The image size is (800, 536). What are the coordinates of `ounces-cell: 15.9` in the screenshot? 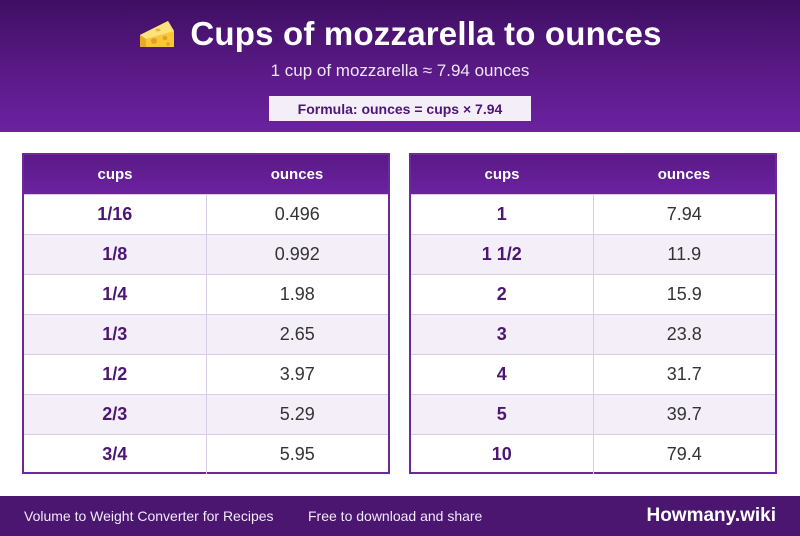 It's located at (684, 294).